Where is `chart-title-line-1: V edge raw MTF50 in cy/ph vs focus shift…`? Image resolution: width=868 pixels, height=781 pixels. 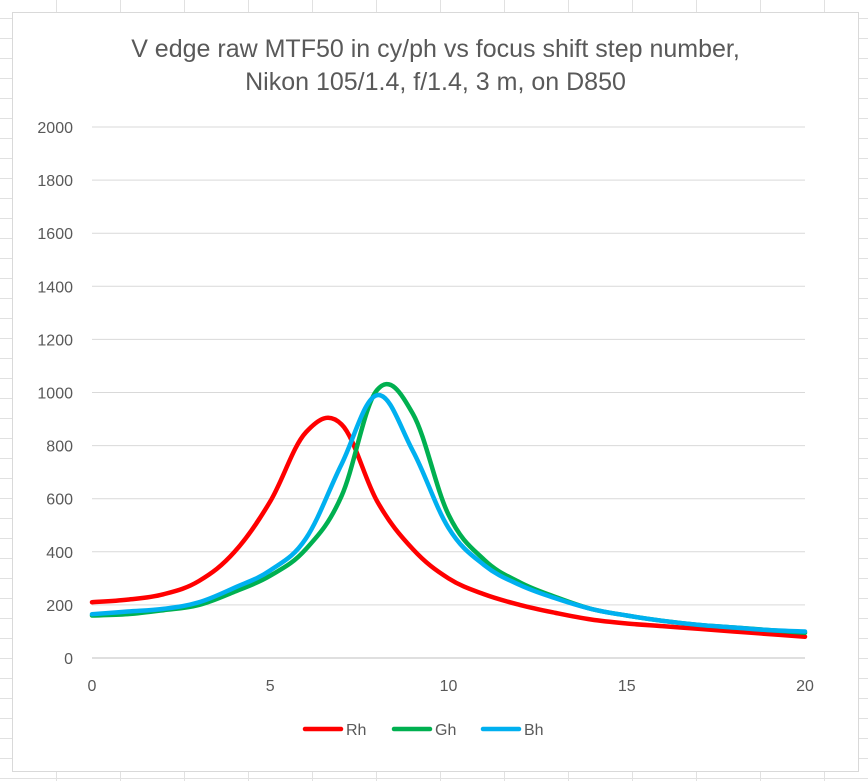 chart-title-line-1: V edge raw MTF50 in cy/ph vs focus shift… is located at coordinates (435, 49).